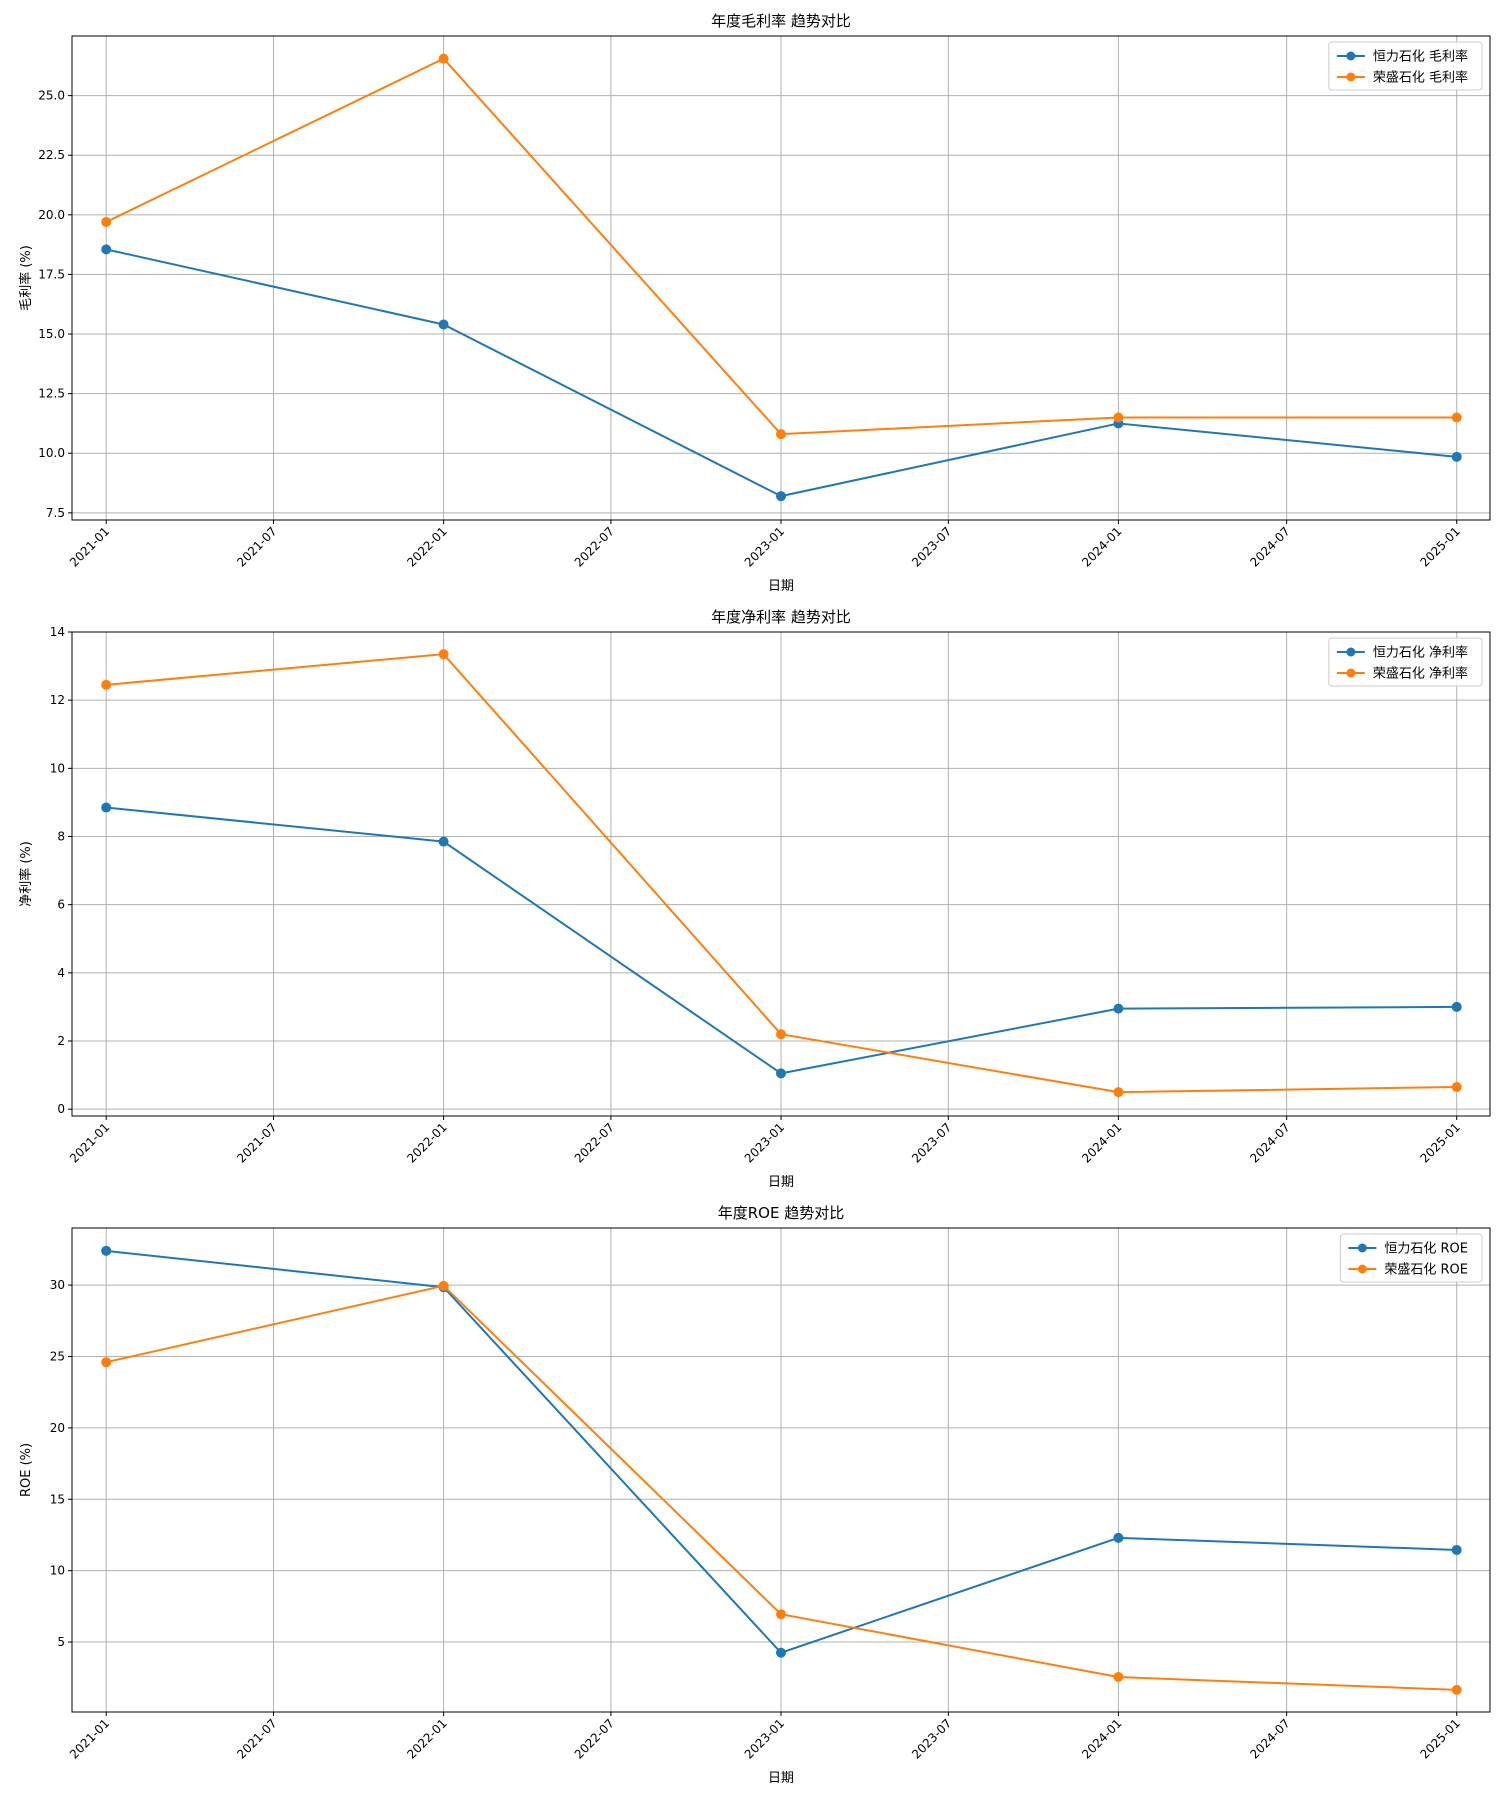  I want to click on y-axis-label: 净利率 (%), so click(26, 874).